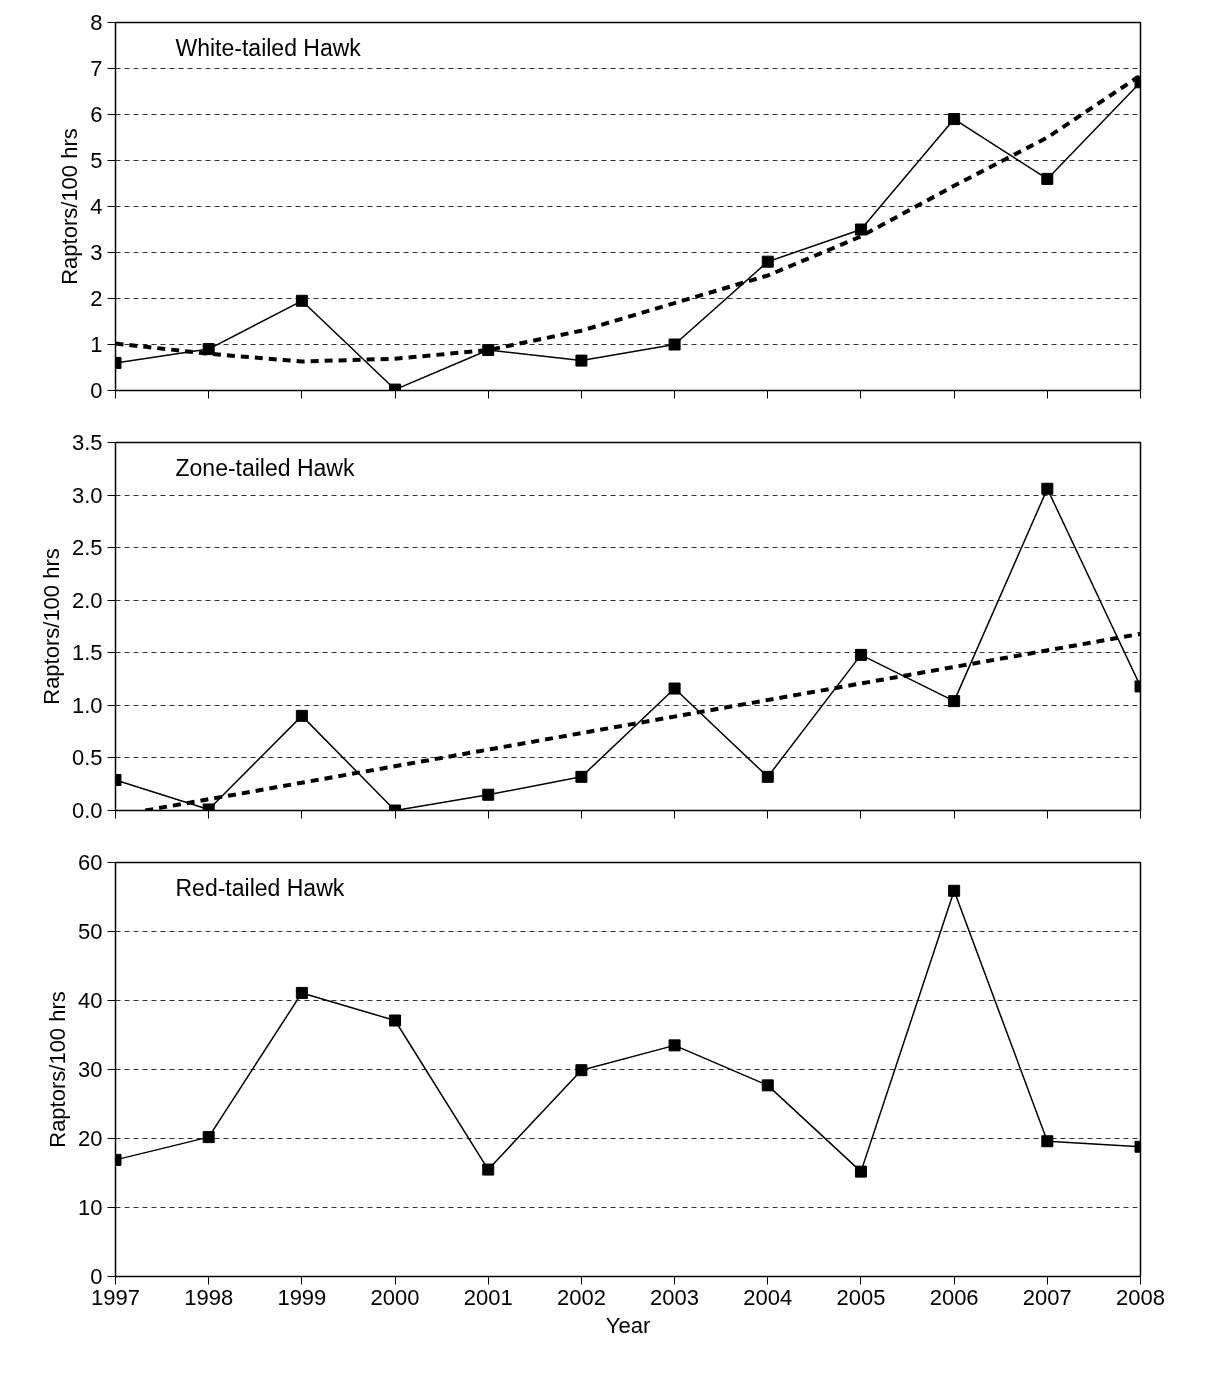 The height and width of the screenshot is (1390, 1214). I want to click on y-tick-label: 0, so click(96, 390).